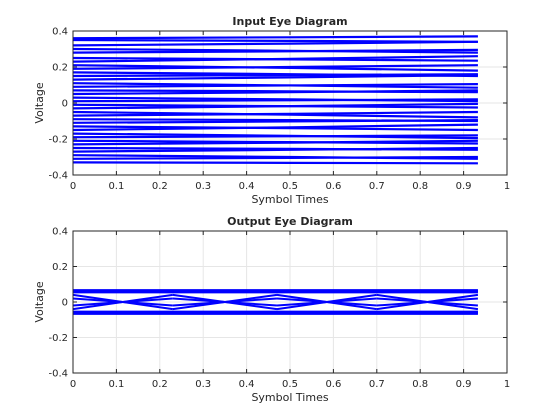 This screenshot has height=420, width=560. What do you see at coordinates (290, 221) in the screenshot?
I see `output-chart-title: Output Eye Diagram` at bounding box center [290, 221].